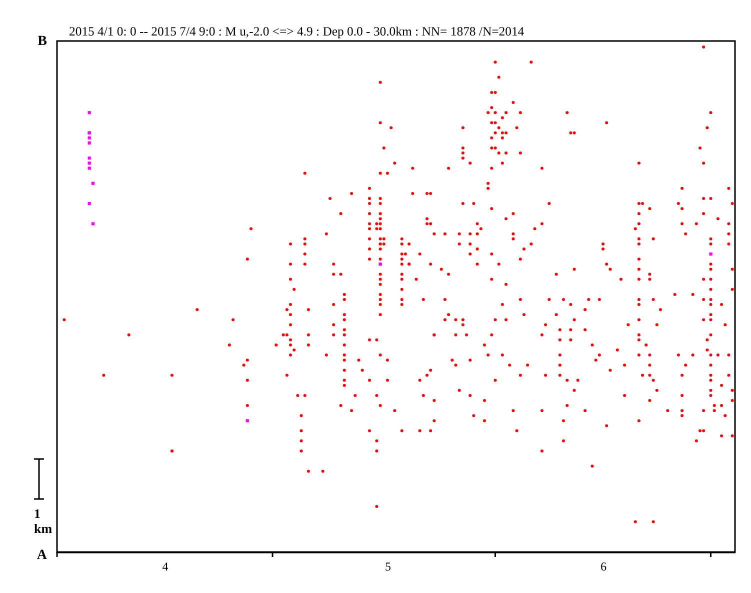 The height and width of the screenshot is (593, 751). I want to click on chart-title: 2015 4/1 0: 0 -- 2015 7/4 9:0 : M u,-2.0 <=> 4.9 : Dep 0.0 - 30.0km : NN= 1878 /N=2014, so click(297, 31).